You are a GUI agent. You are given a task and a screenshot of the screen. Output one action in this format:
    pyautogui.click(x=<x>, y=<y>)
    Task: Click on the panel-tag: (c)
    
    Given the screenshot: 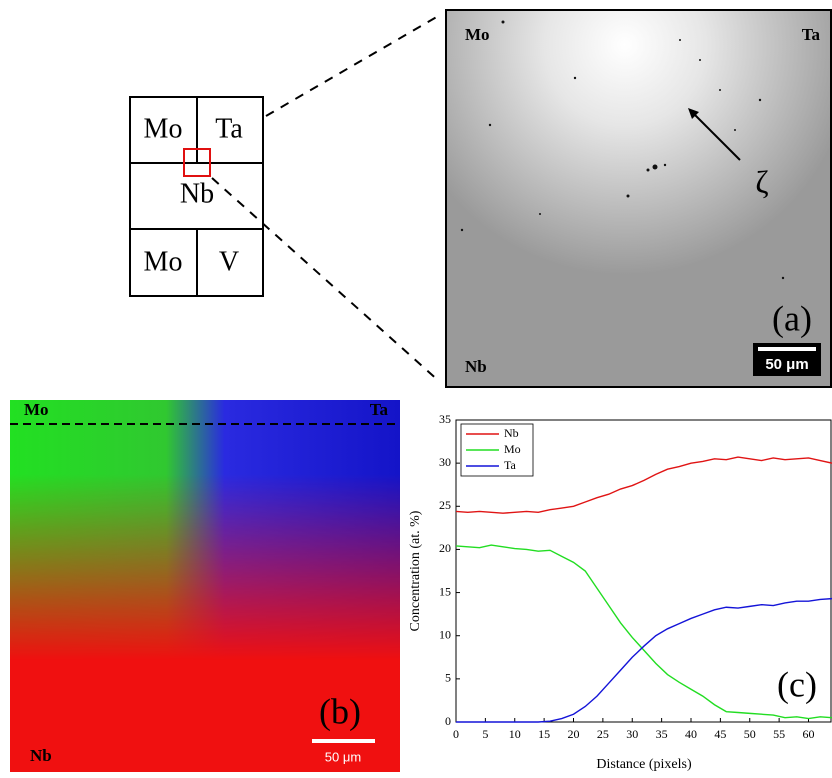 What is the action you would take?
    pyautogui.click(x=797, y=684)
    